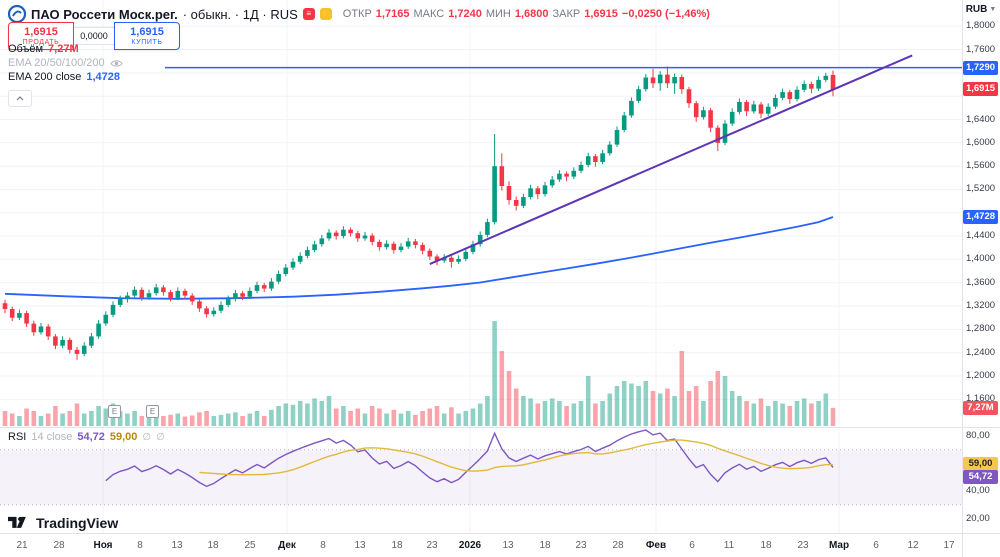  Describe the element at coordinates (26, 49) in the screenshot. I see `volume-legend-label: Объём` at that location.